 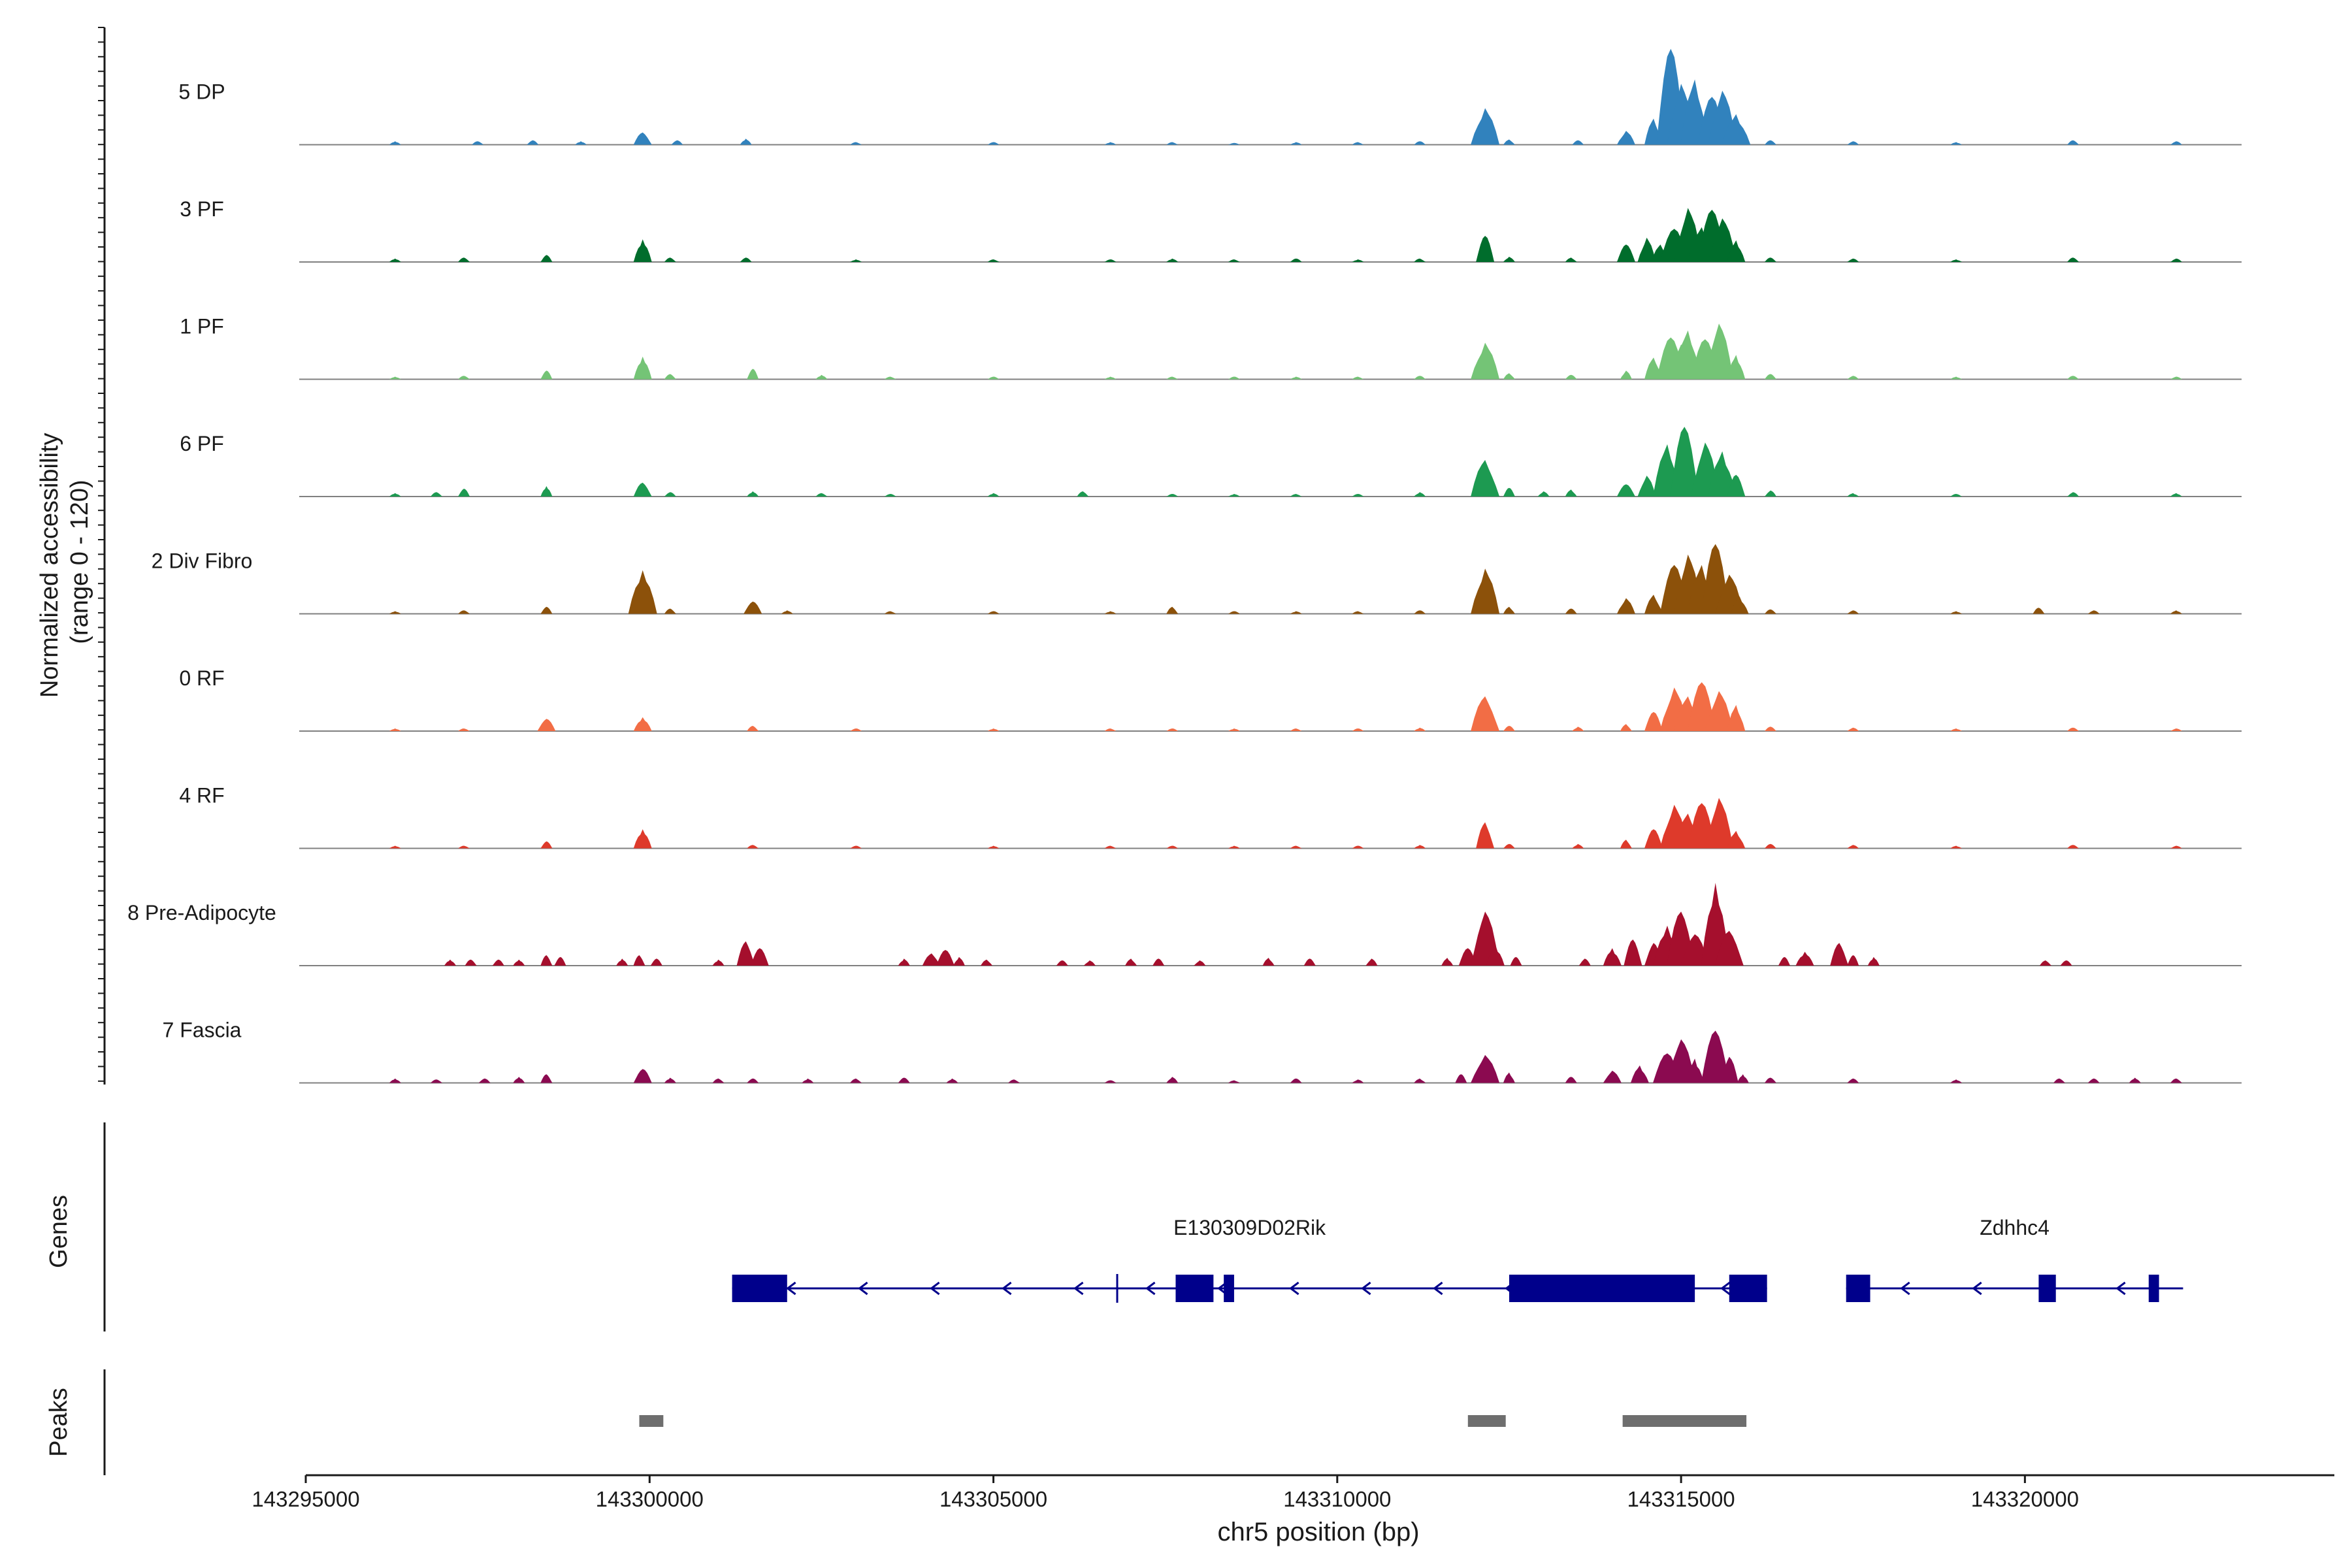 I want to click on track-label: 5 DP, so click(x=201, y=92).